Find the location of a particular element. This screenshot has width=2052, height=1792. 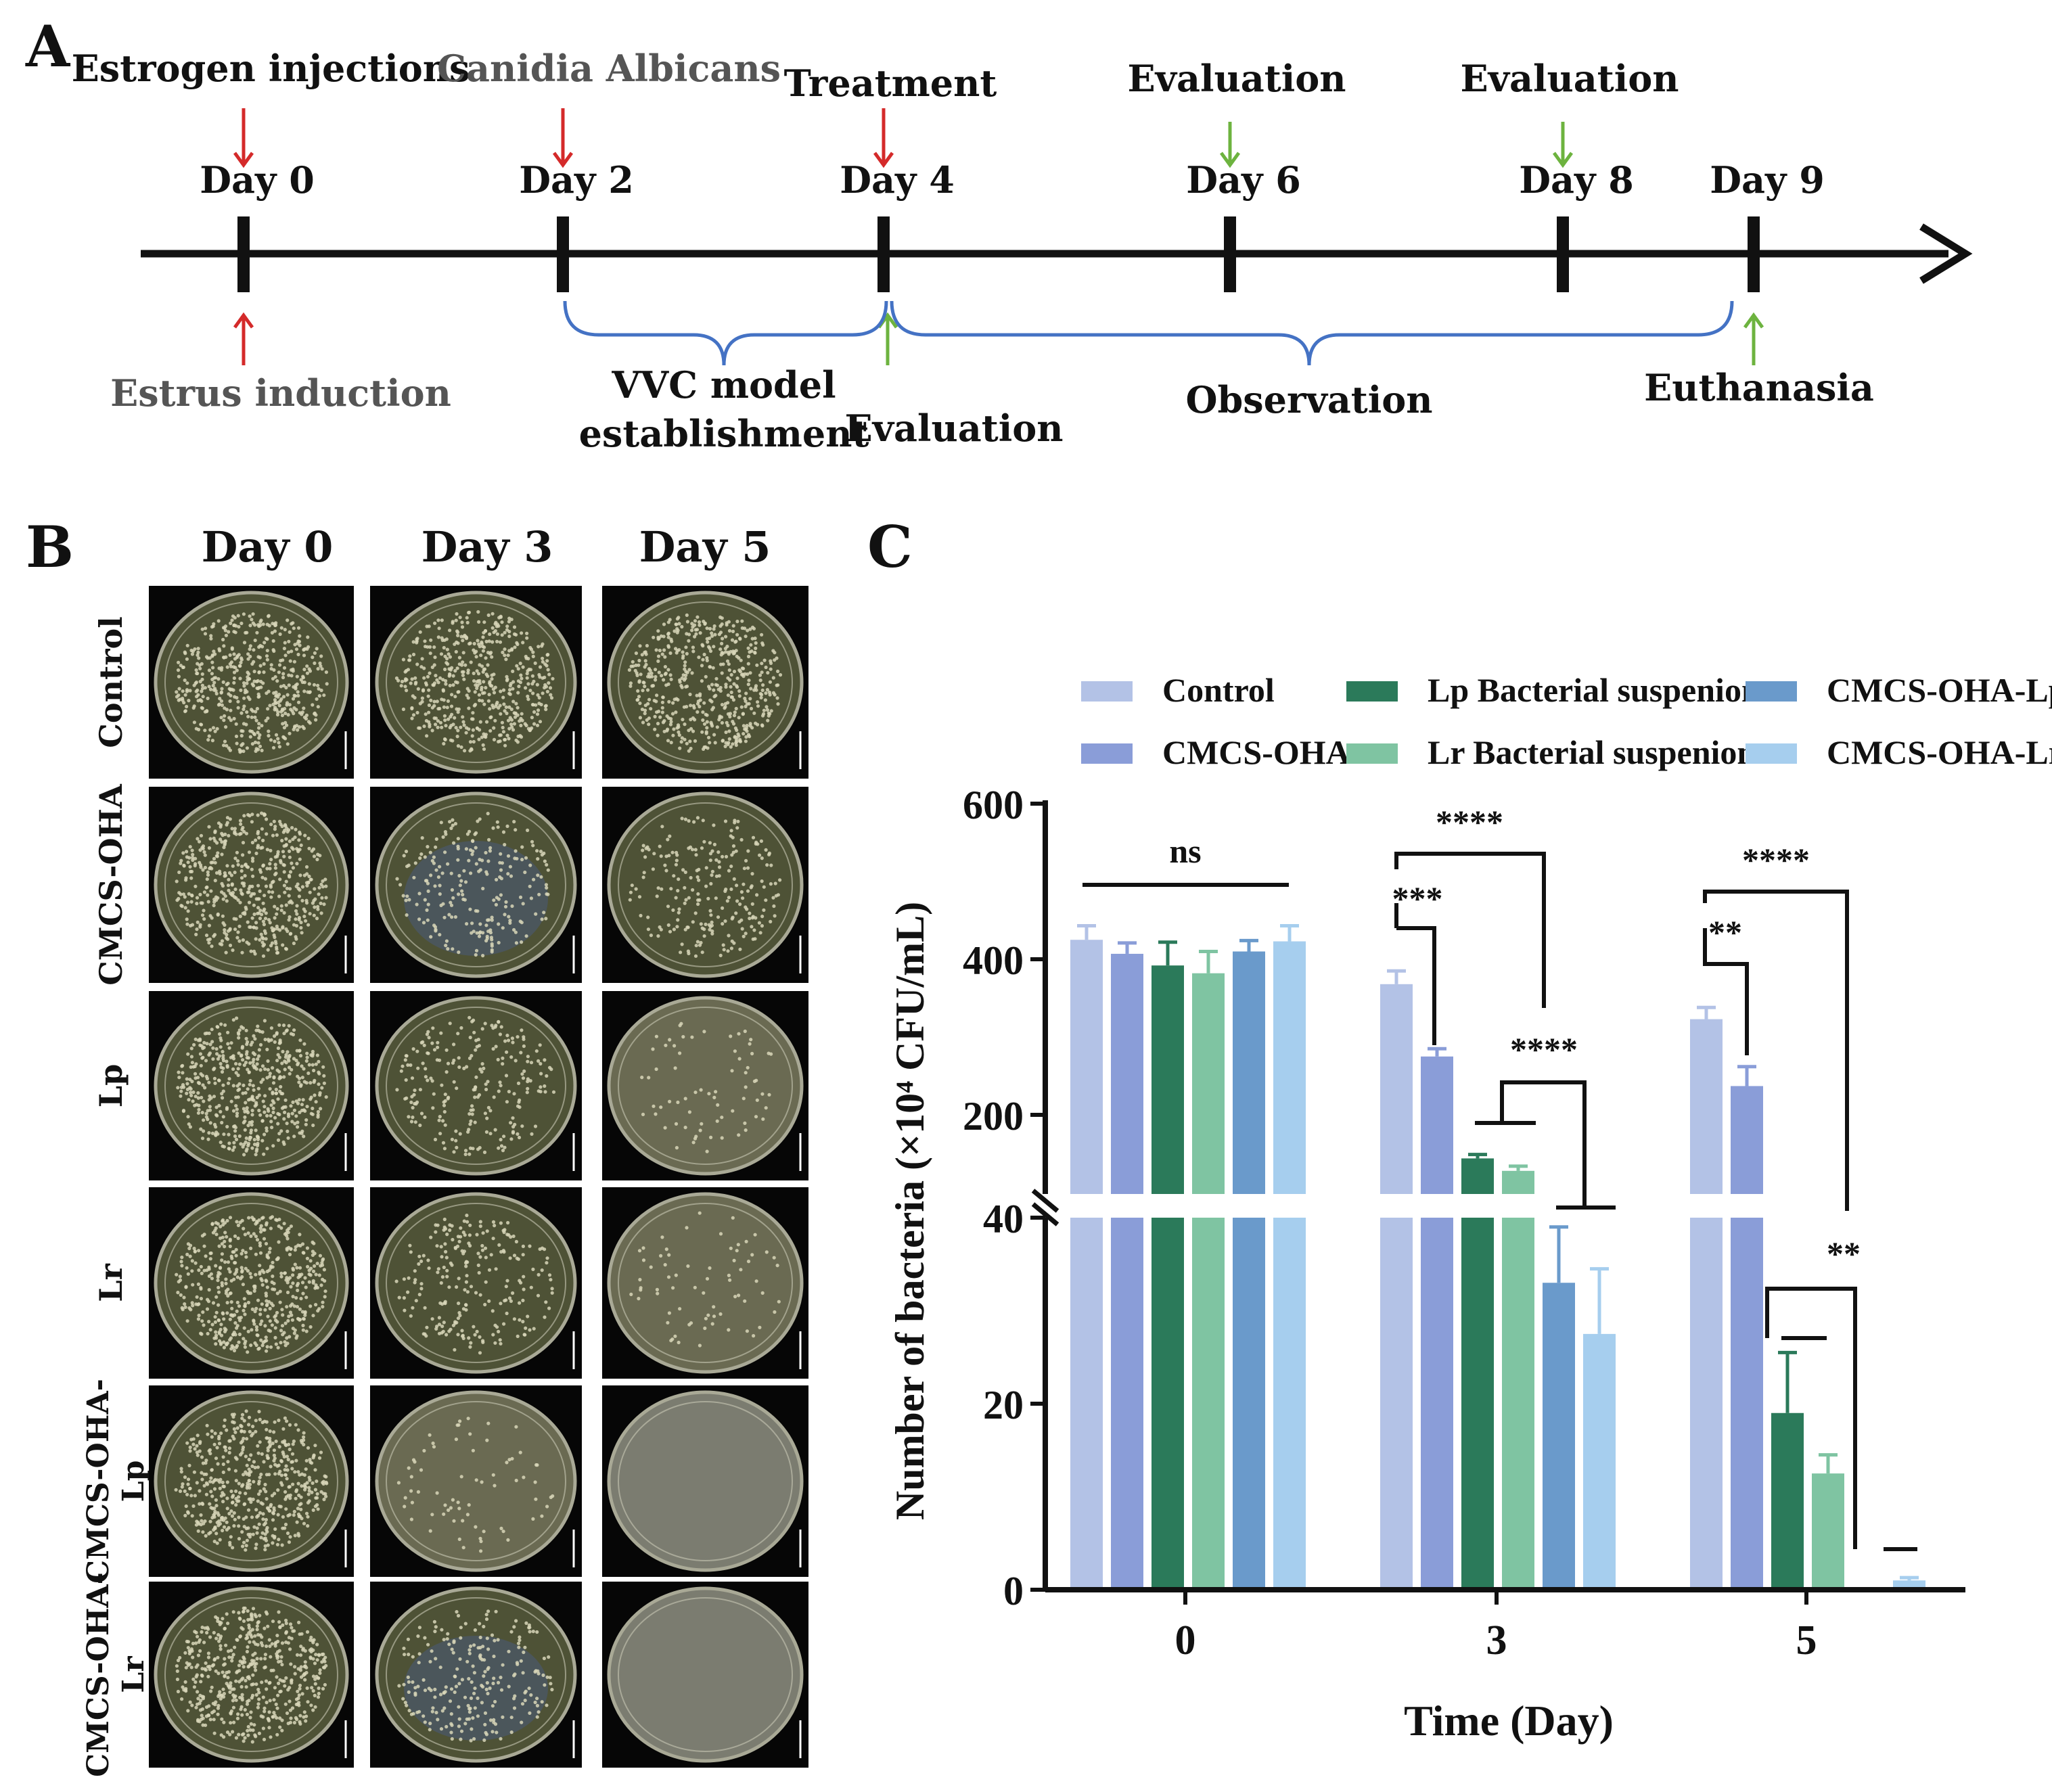

plate-row-label-text: CMCS-OHA is located at coordinates (111, 884).